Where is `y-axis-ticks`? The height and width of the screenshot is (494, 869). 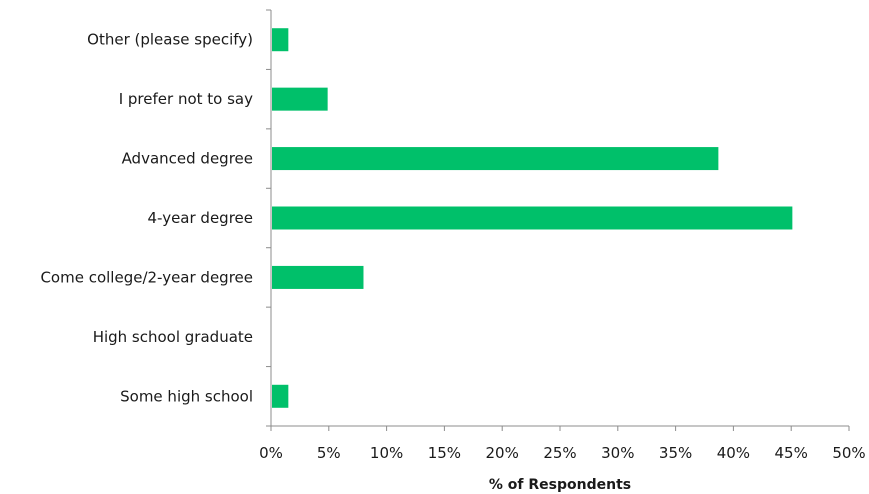 y-axis-ticks is located at coordinates (268, 218).